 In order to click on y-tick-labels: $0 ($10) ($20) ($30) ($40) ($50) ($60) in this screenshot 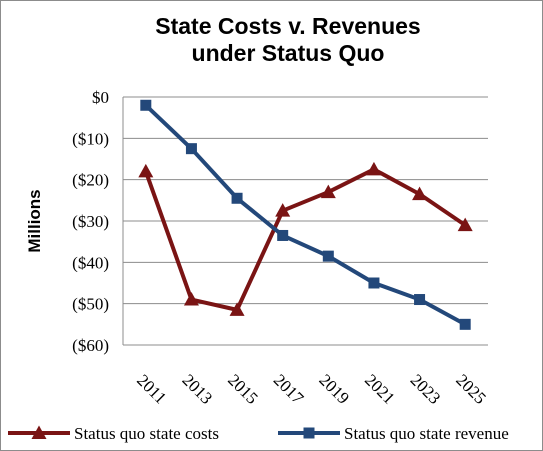, I will do `click(90, 221)`.